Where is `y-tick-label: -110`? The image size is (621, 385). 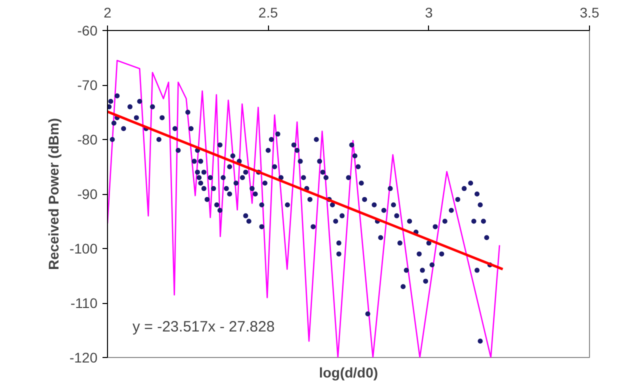
y-tick-label: -110 is located at coordinates (84, 303).